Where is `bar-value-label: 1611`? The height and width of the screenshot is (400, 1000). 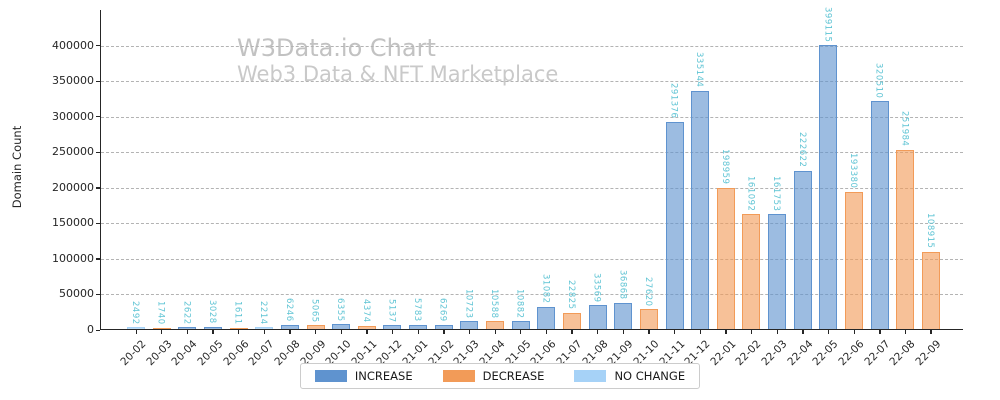 bar-value-label: 1611 is located at coordinates (237, 312).